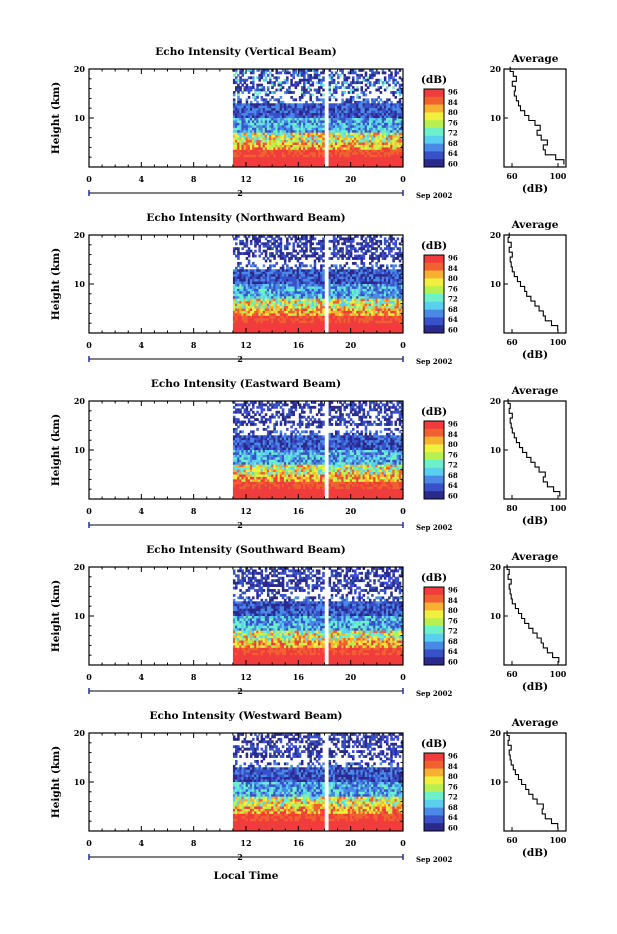  Describe the element at coordinates (434, 195) in the screenshot. I see `month-label: Sep 2002` at that location.